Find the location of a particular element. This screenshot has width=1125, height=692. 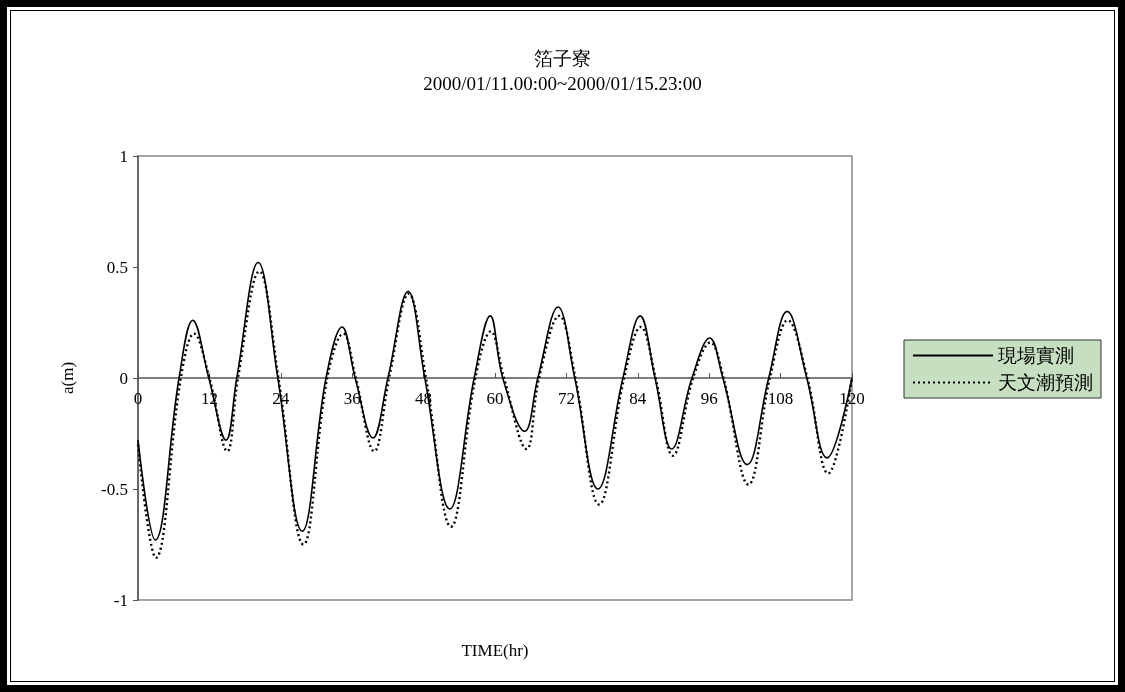

x-tick-label: 60 is located at coordinates (495, 398).